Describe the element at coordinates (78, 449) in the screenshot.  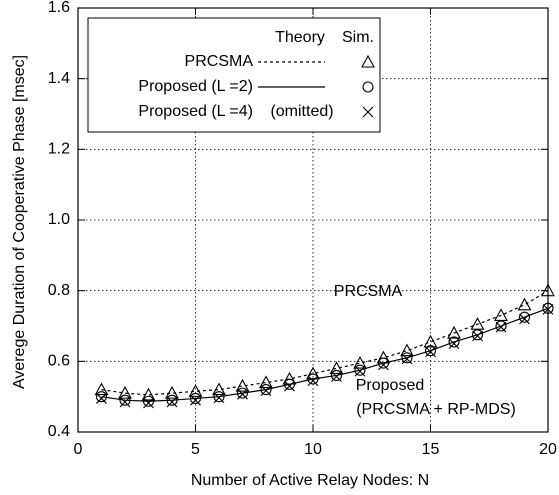
I see `x-tick-label: 0` at that location.